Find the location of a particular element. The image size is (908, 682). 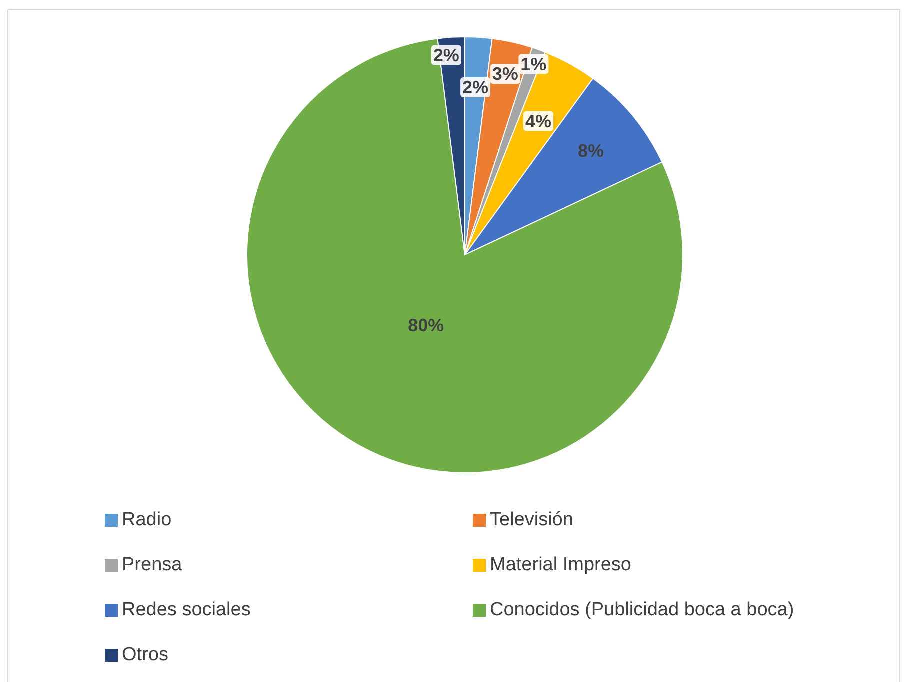

data-label: 4% is located at coordinates (539, 121).